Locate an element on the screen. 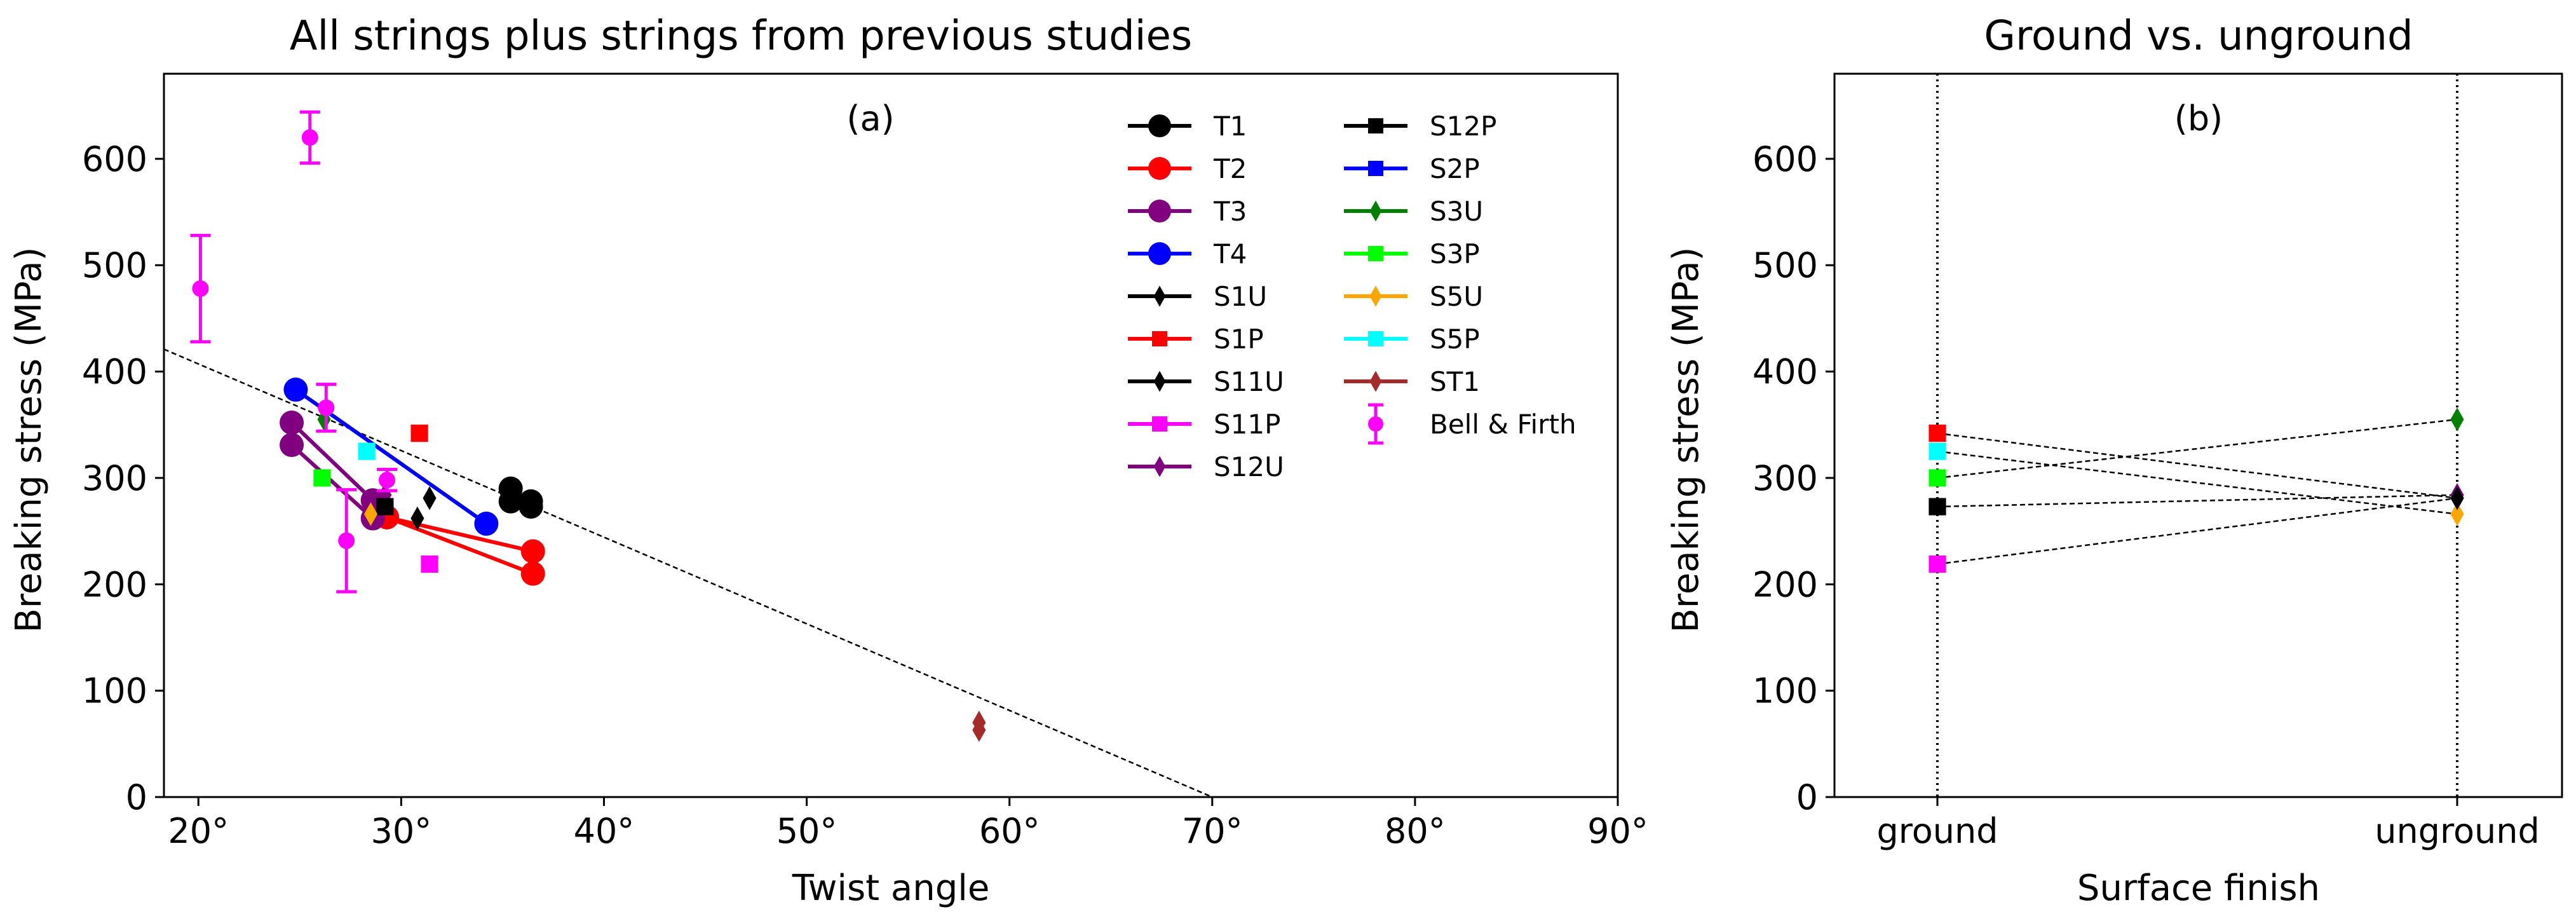 The height and width of the screenshot is (921, 2576). chart-title-b: Ground vs. unground is located at coordinates (2198, 36).